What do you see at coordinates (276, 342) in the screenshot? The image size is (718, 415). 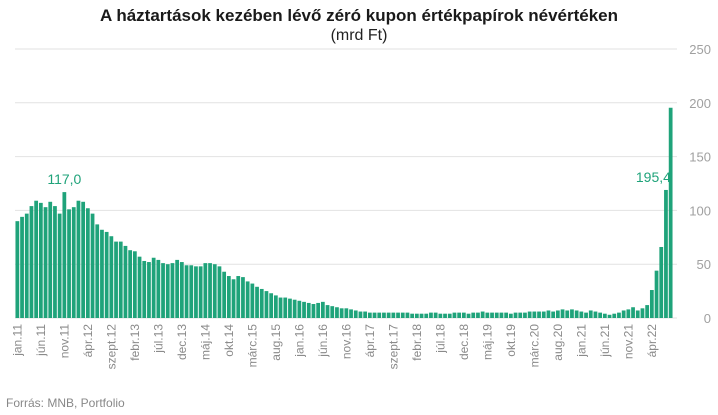 I see `x-tick-label: aug.15` at bounding box center [276, 342].